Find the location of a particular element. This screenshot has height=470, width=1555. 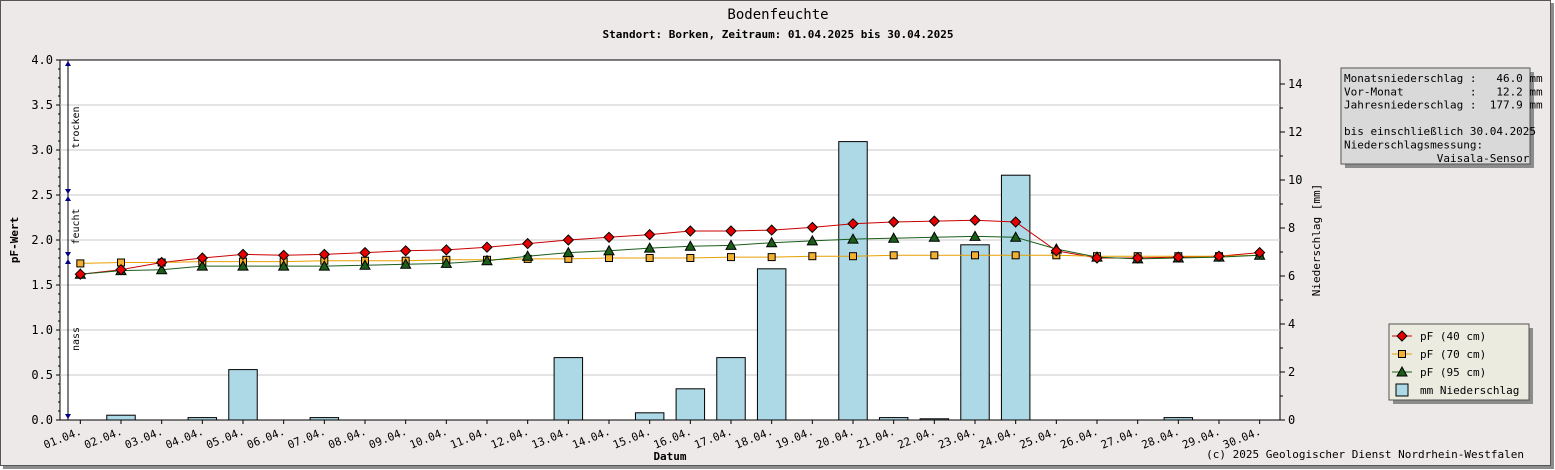

series-line is located at coordinates (670, 255).